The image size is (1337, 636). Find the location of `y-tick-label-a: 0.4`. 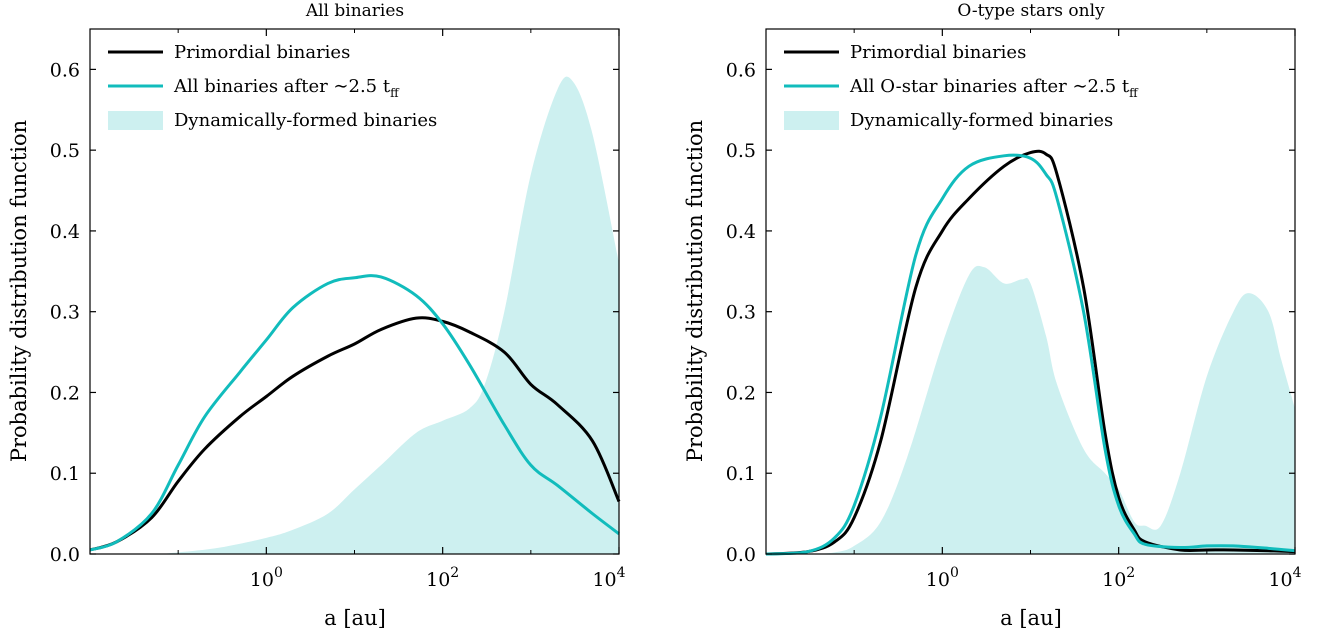

y-tick-label-a: 0.4 is located at coordinates (65, 232).